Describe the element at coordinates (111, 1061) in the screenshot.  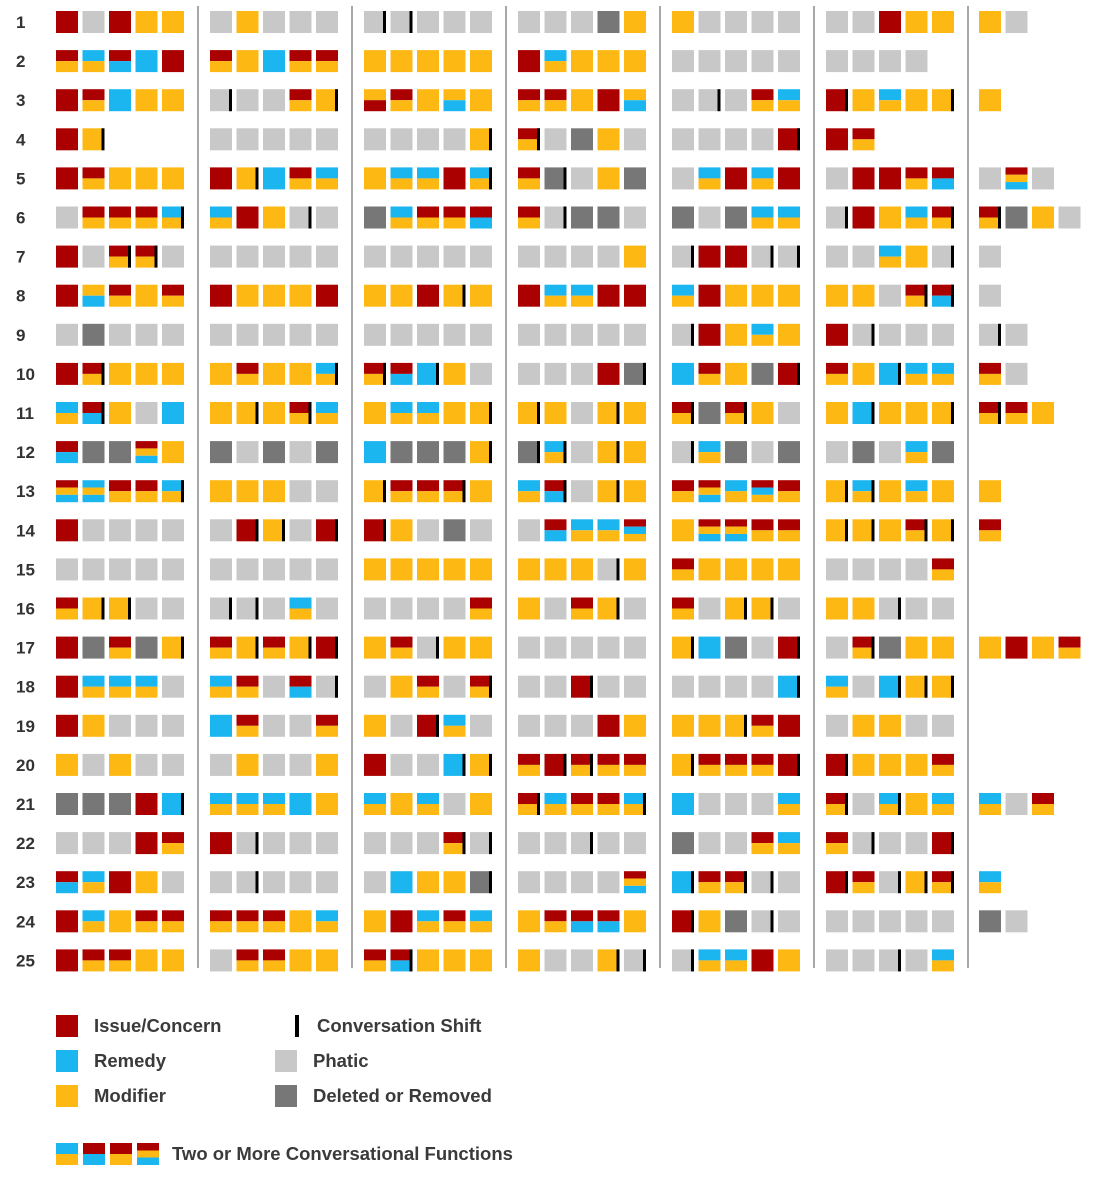
I see `legend-remedy: Remedy` at that location.